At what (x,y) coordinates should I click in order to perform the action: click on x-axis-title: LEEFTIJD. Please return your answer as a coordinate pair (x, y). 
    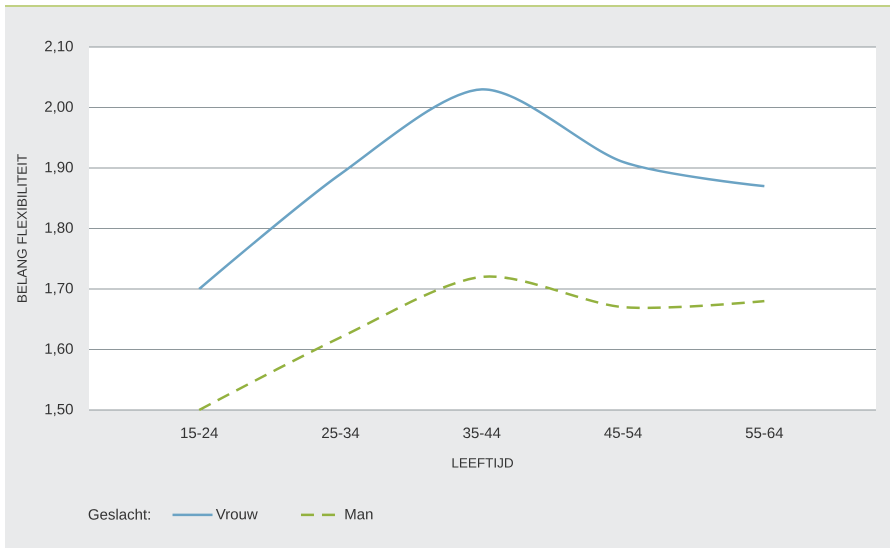
    Looking at the image, I should click on (482, 463).